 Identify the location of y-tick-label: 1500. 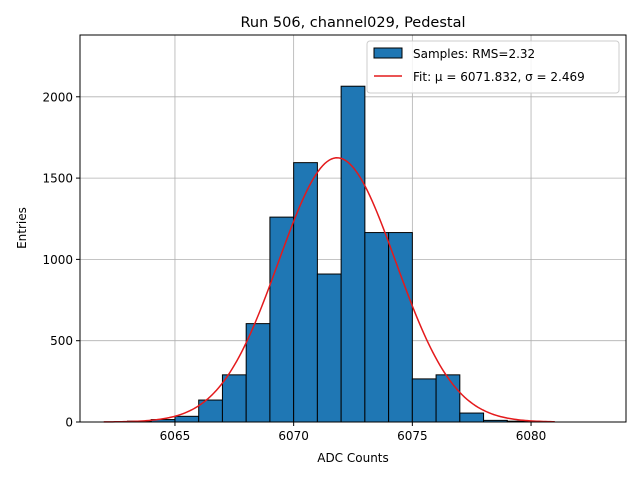
(57, 179).